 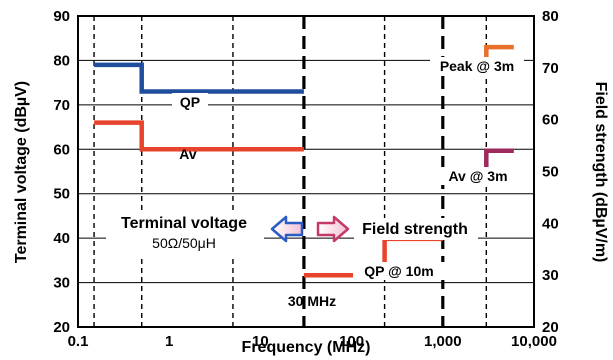 What do you see at coordinates (61, 60) in the screenshot?
I see `left-y-tick-80: 80` at bounding box center [61, 60].